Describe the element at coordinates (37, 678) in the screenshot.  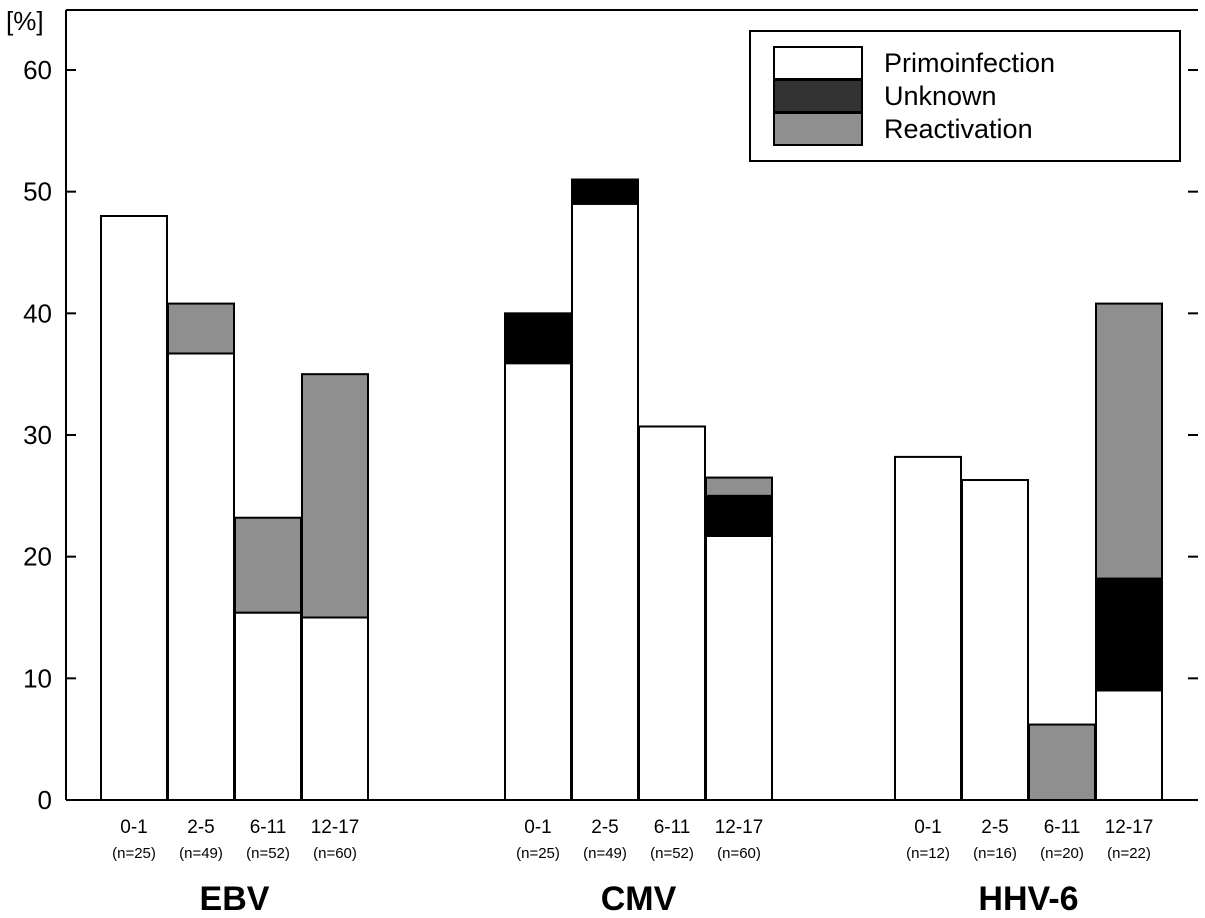
I see `y-tick-label: 10` at that location.